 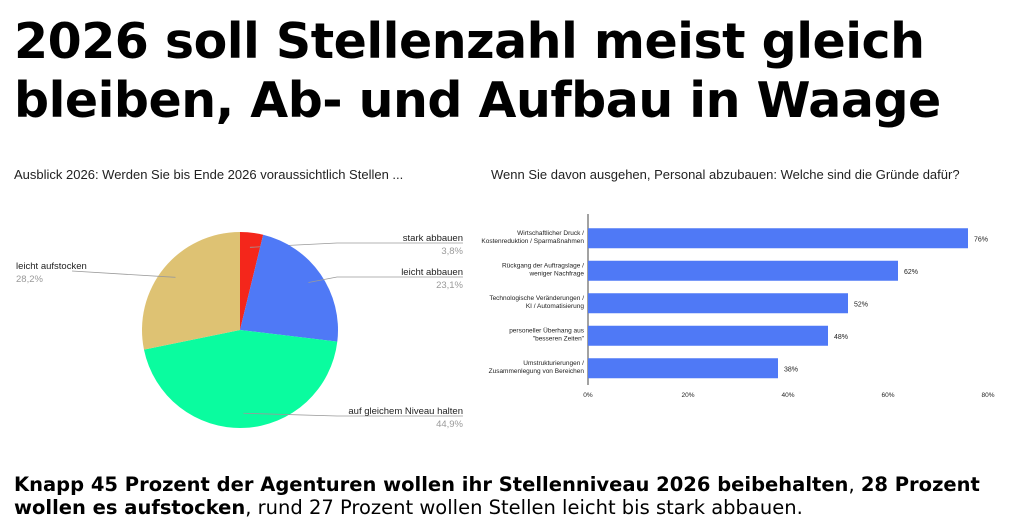 What do you see at coordinates (51, 266) in the screenshot?
I see `pie-label-4: leicht aufstocken` at bounding box center [51, 266].